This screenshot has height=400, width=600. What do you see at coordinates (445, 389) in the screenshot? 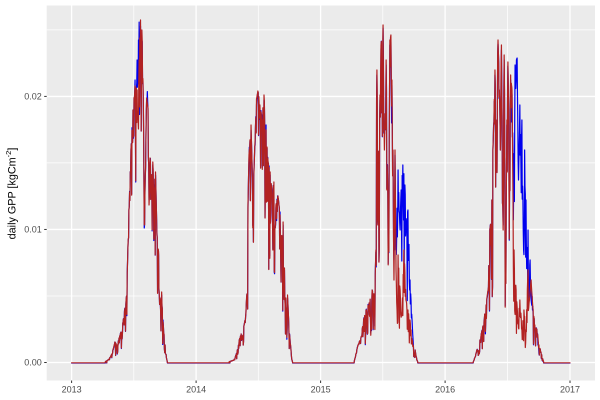
I see `svg-text: 2016` at bounding box center [445, 389].